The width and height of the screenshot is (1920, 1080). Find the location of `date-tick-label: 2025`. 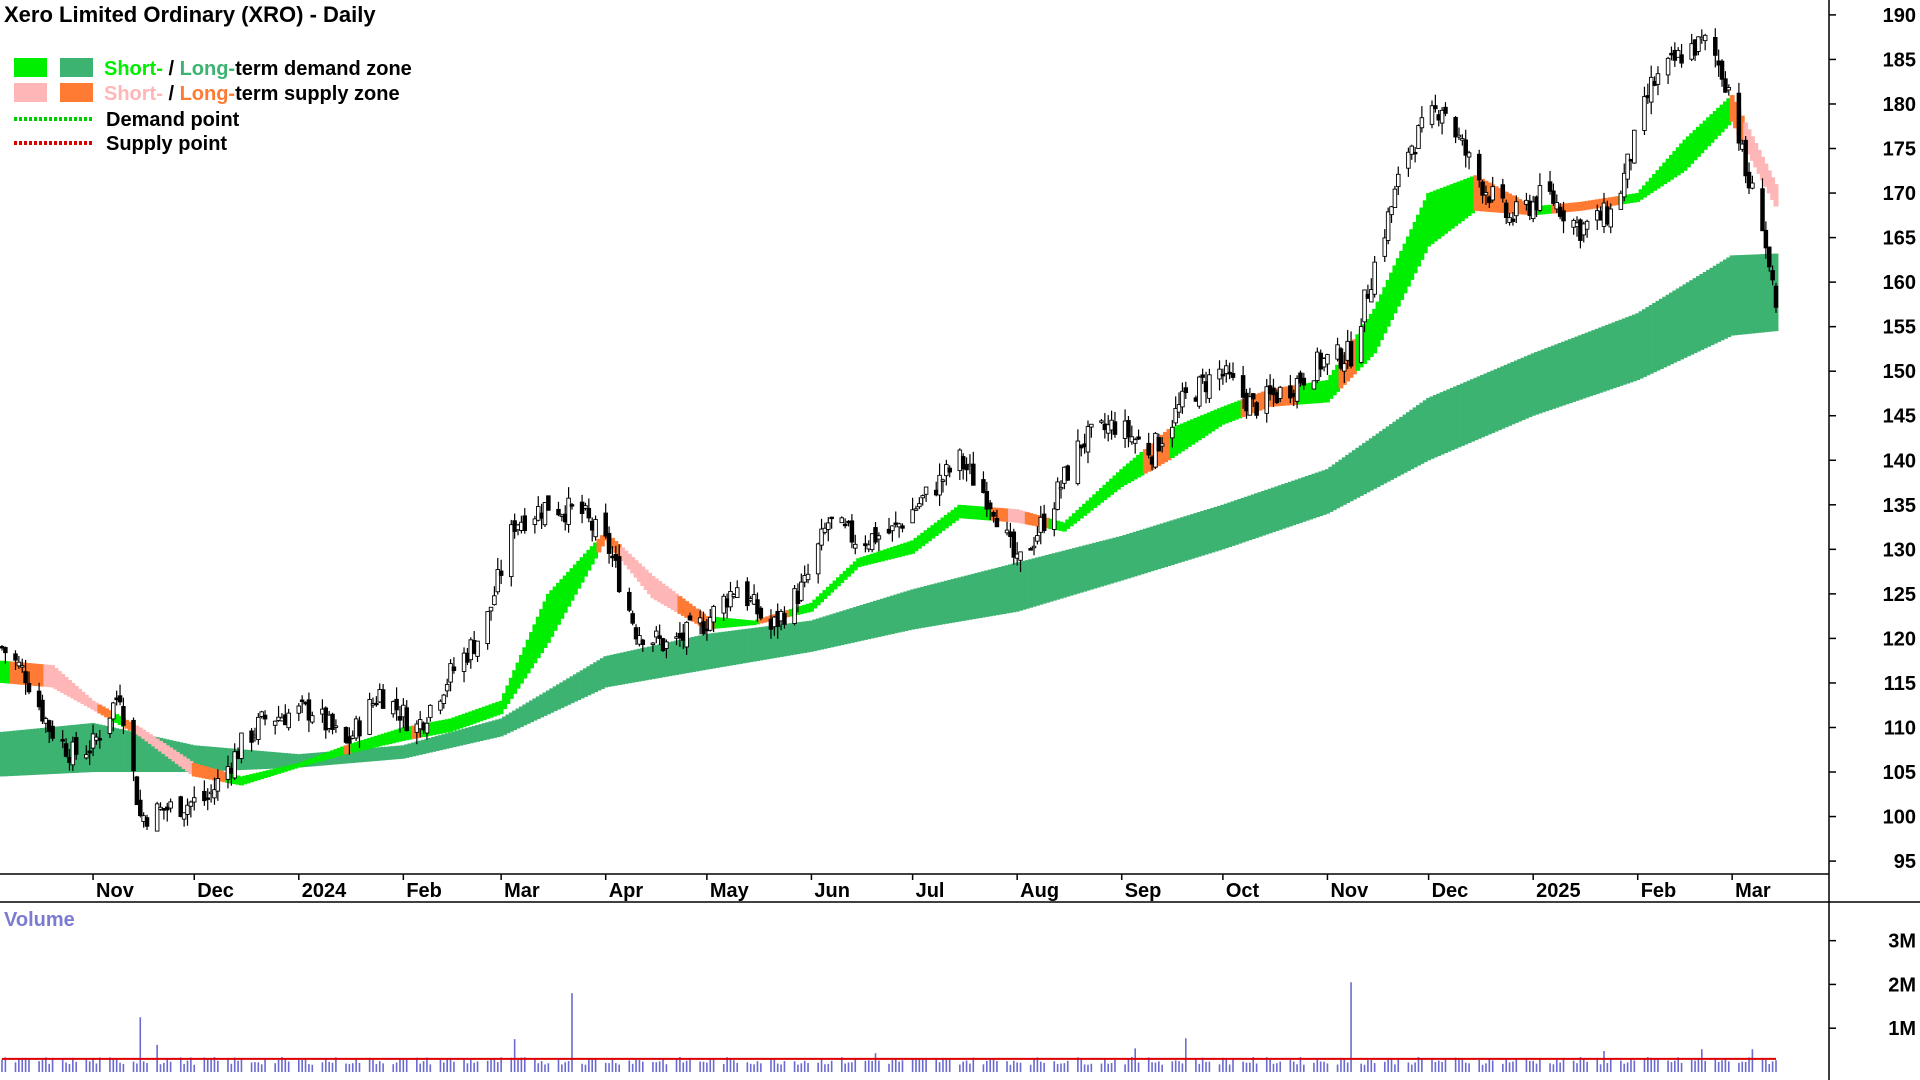

date-tick-label: 2025 is located at coordinates (1558, 891).